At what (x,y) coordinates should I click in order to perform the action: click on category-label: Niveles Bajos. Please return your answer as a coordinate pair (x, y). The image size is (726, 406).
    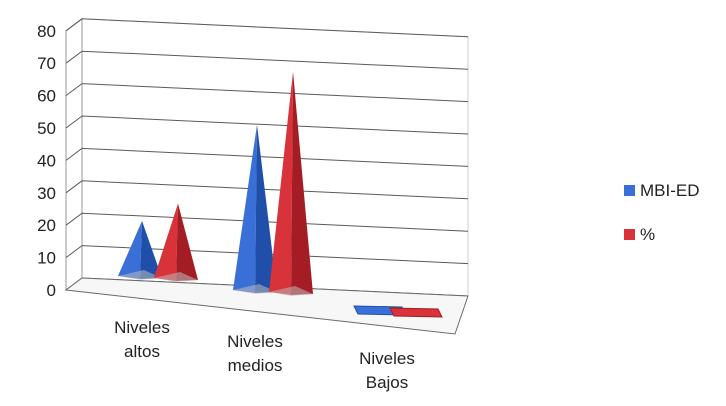
    Looking at the image, I should click on (387, 370).